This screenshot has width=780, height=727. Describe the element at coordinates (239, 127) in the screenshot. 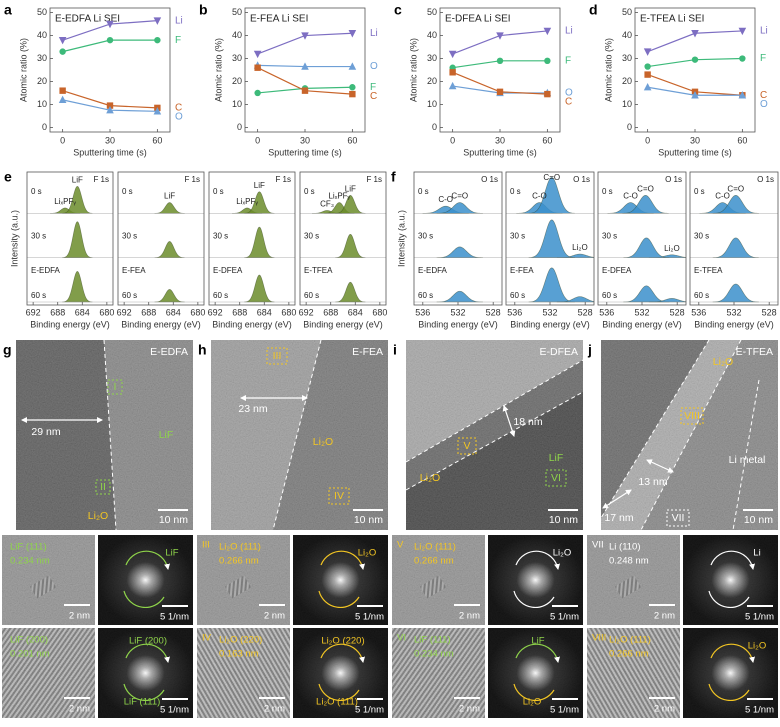

I see `y-tick-label: 0` at that location.